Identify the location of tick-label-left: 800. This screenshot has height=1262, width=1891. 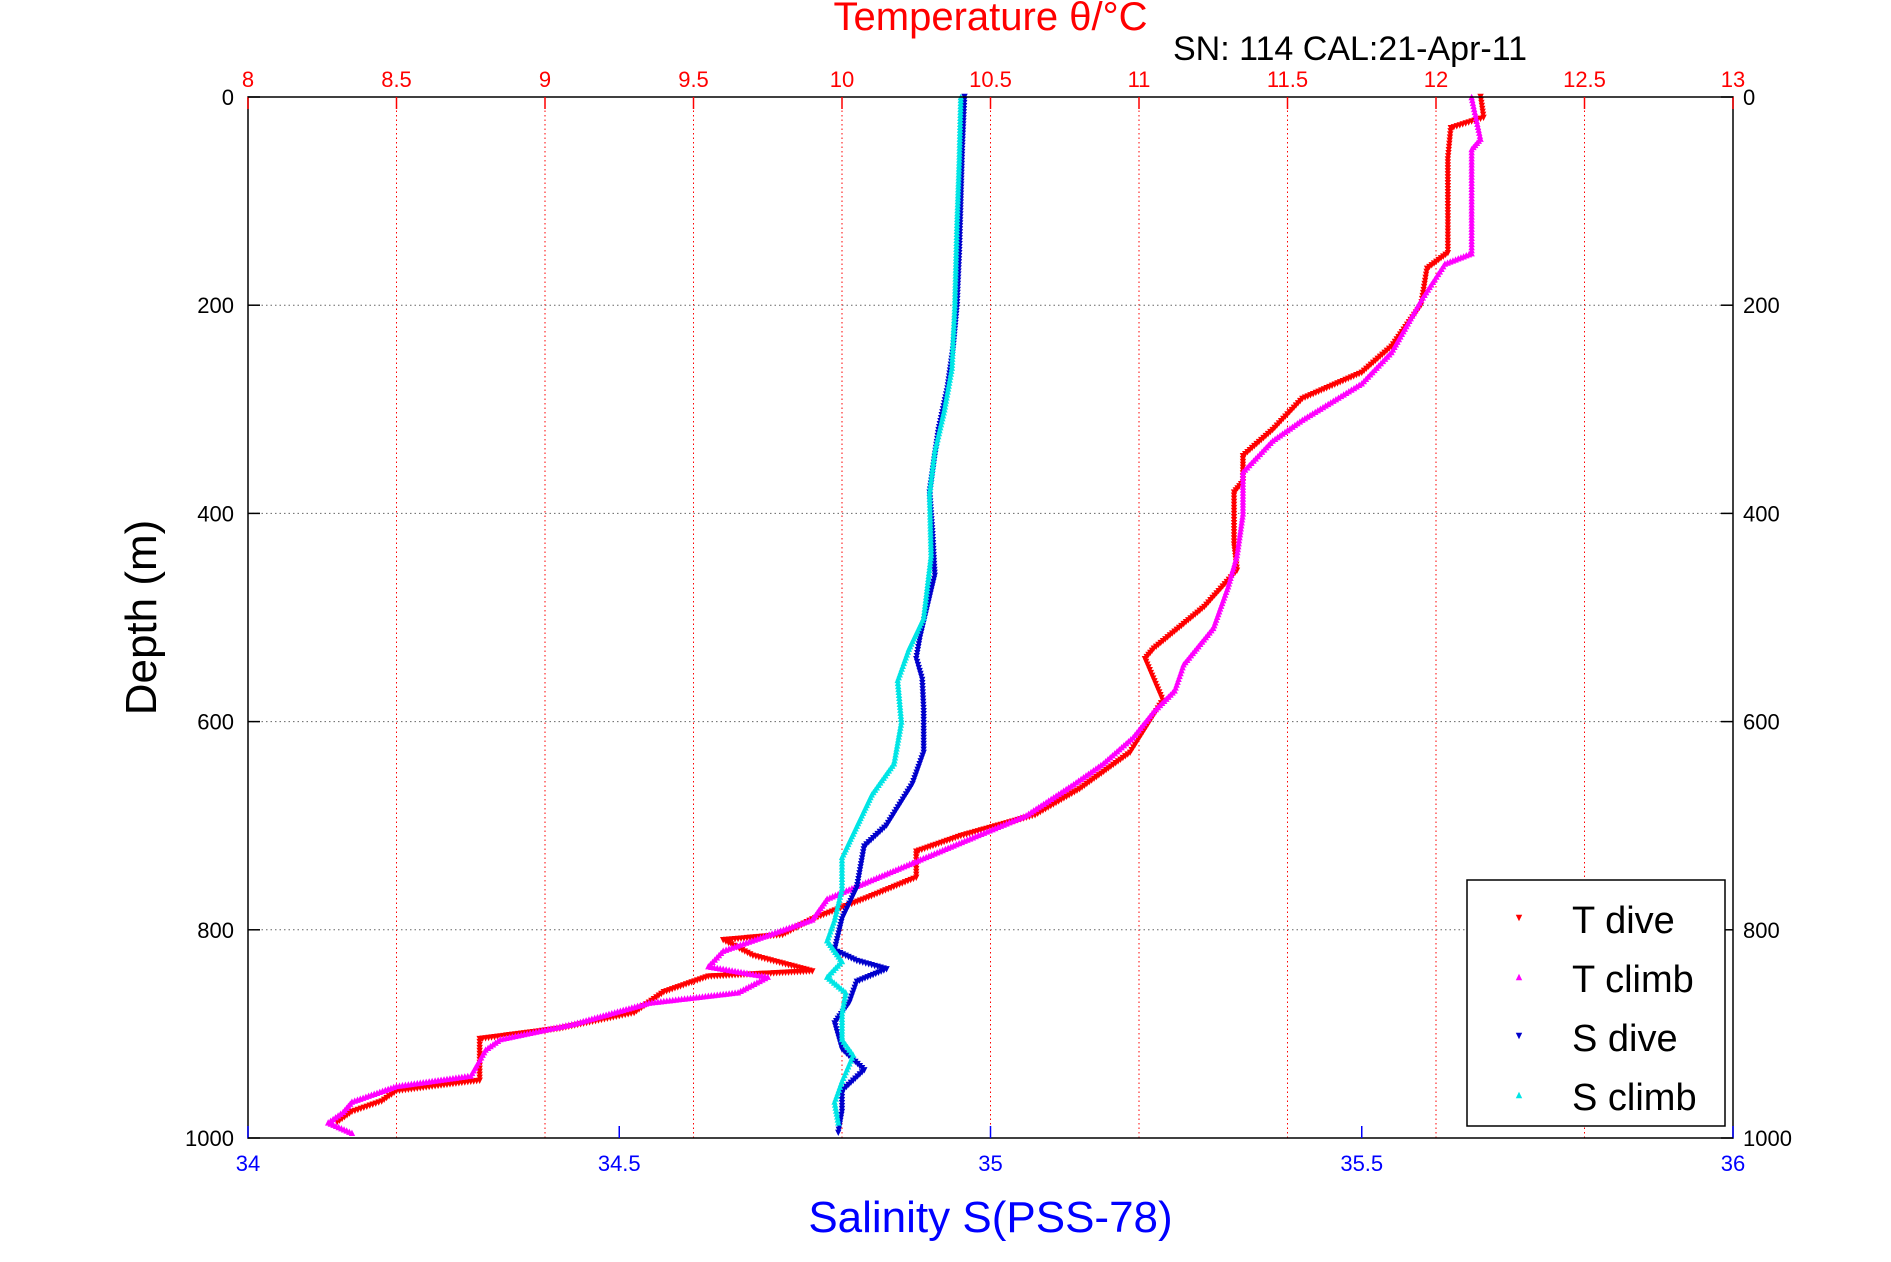
(215, 930).